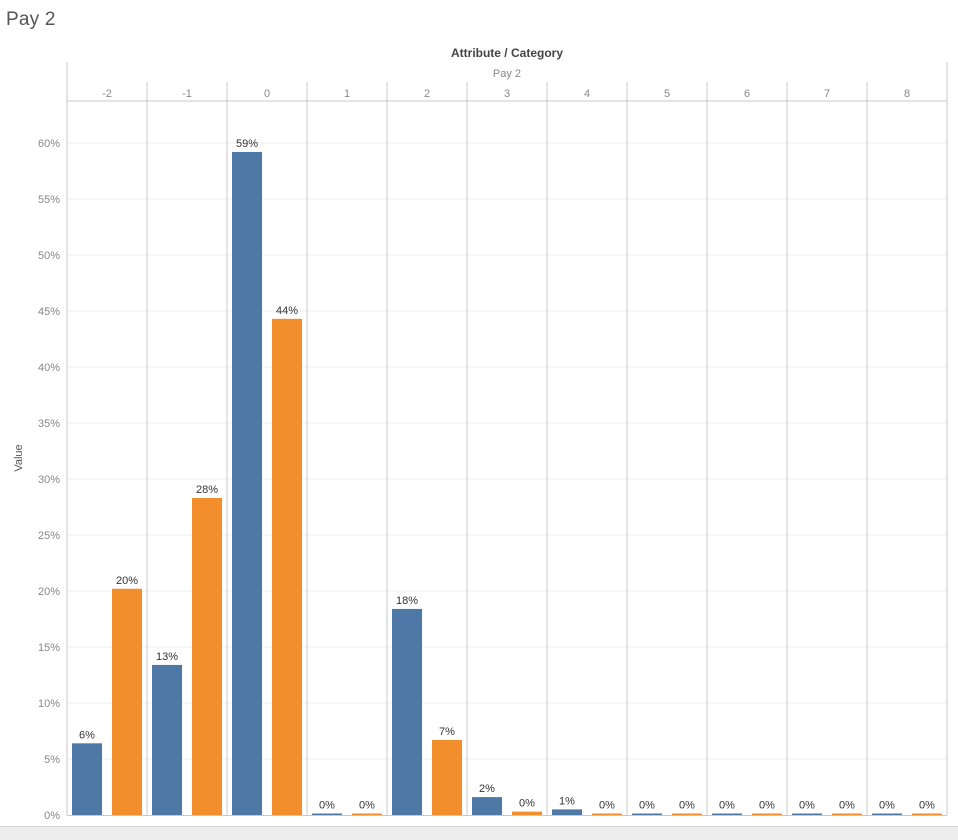 The image size is (958, 840). I want to click on y-tick-label: 30%, so click(49, 480).